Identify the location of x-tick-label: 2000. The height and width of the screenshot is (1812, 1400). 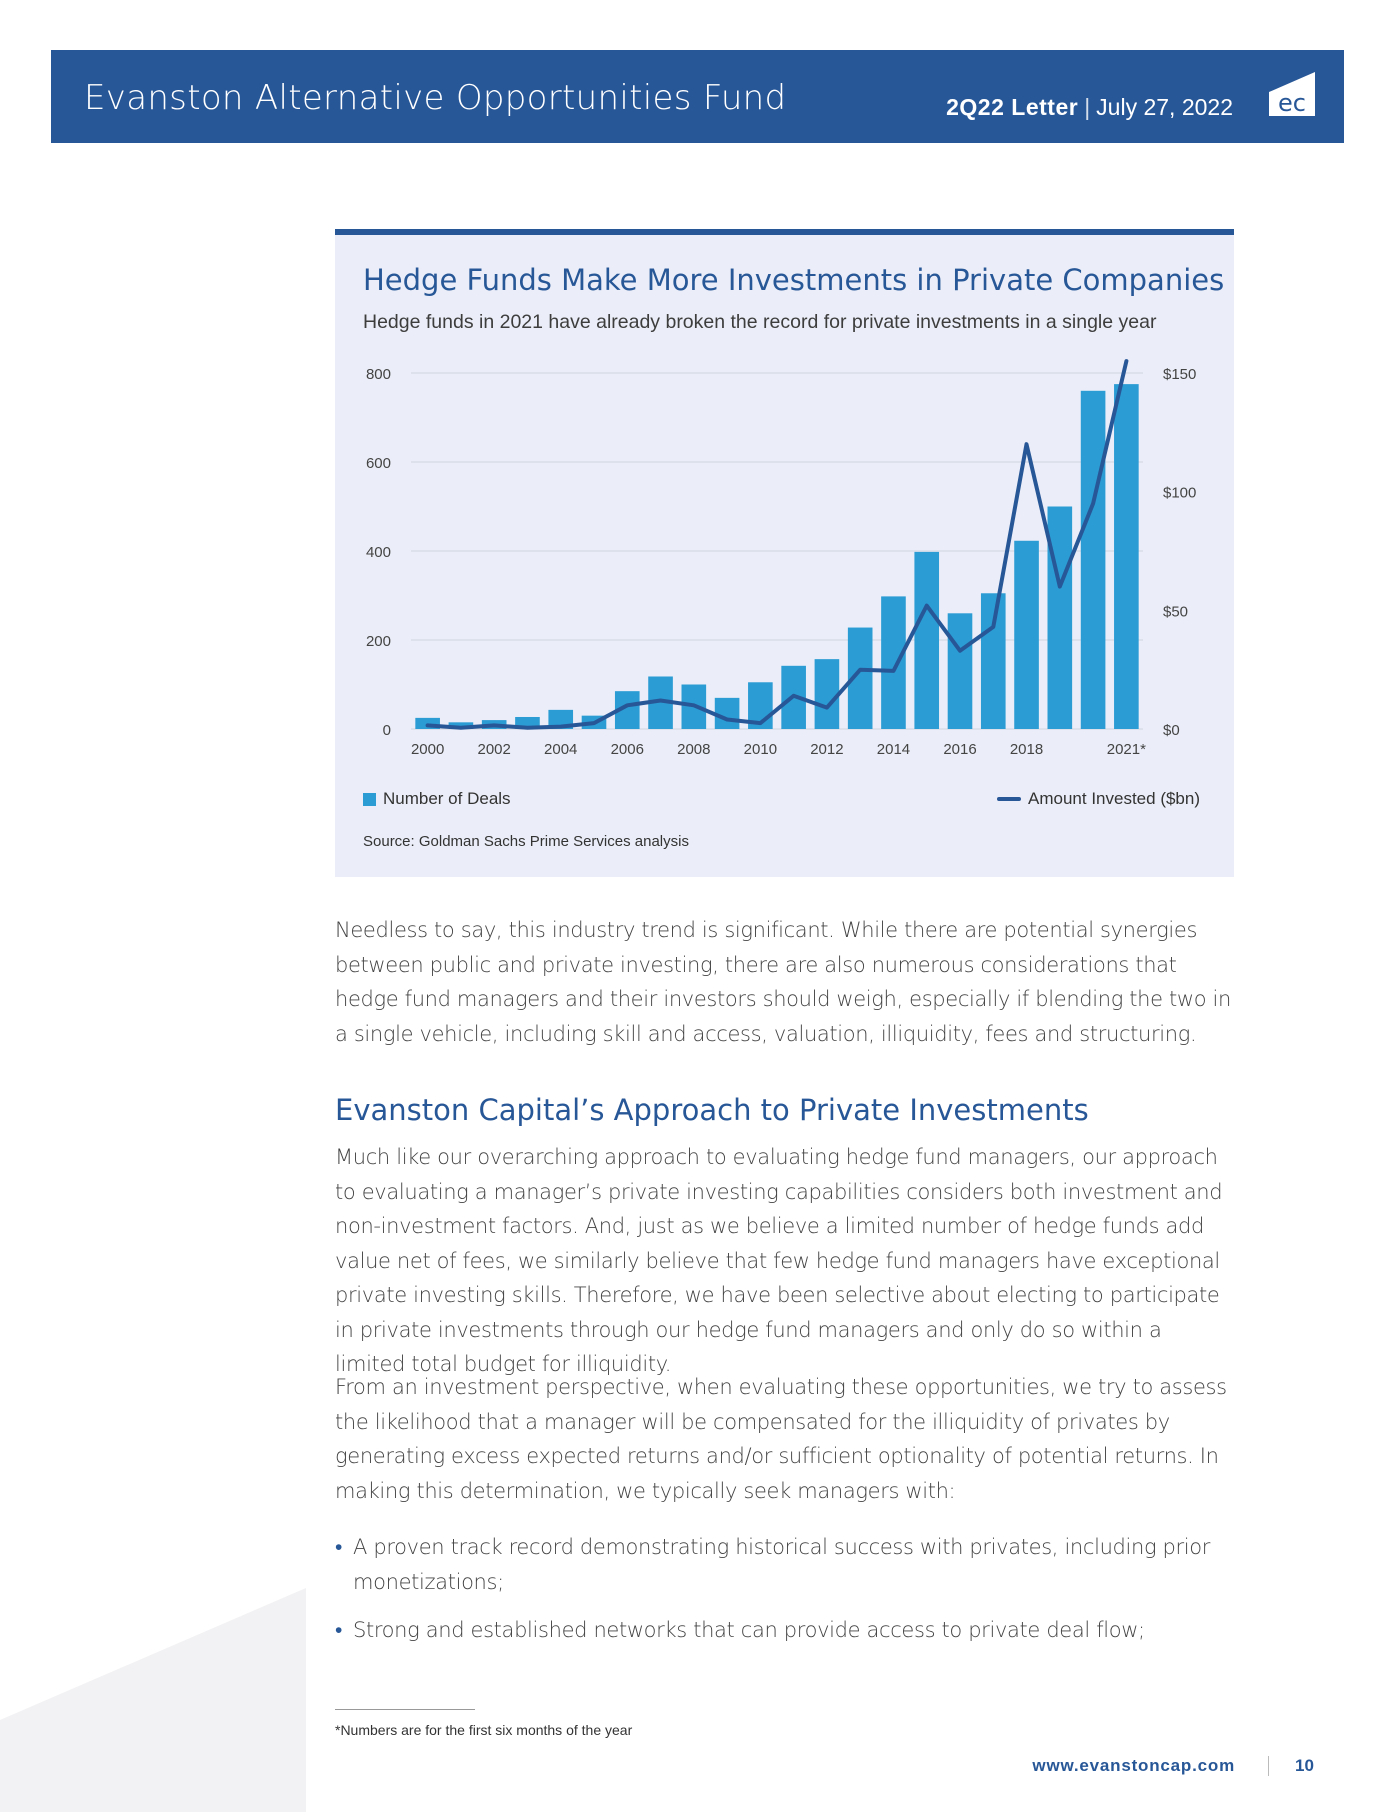
(427, 749).